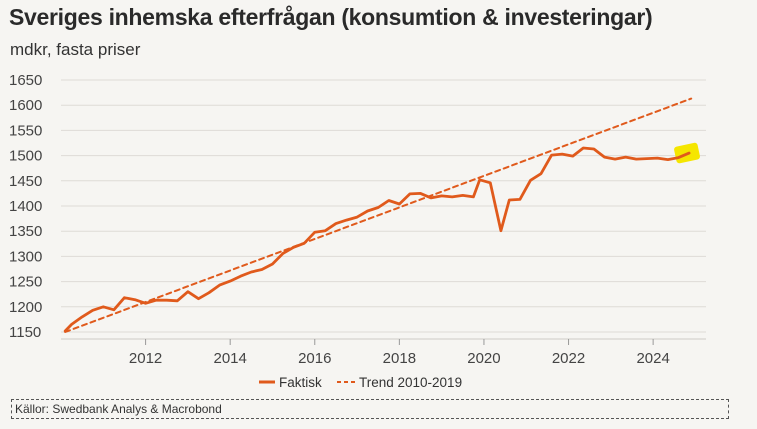 This screenshot has height=429, width=757. Describe the element at coordinates (25, 307) in the screenshot. I see `y-tick-label: 1200` at that location.